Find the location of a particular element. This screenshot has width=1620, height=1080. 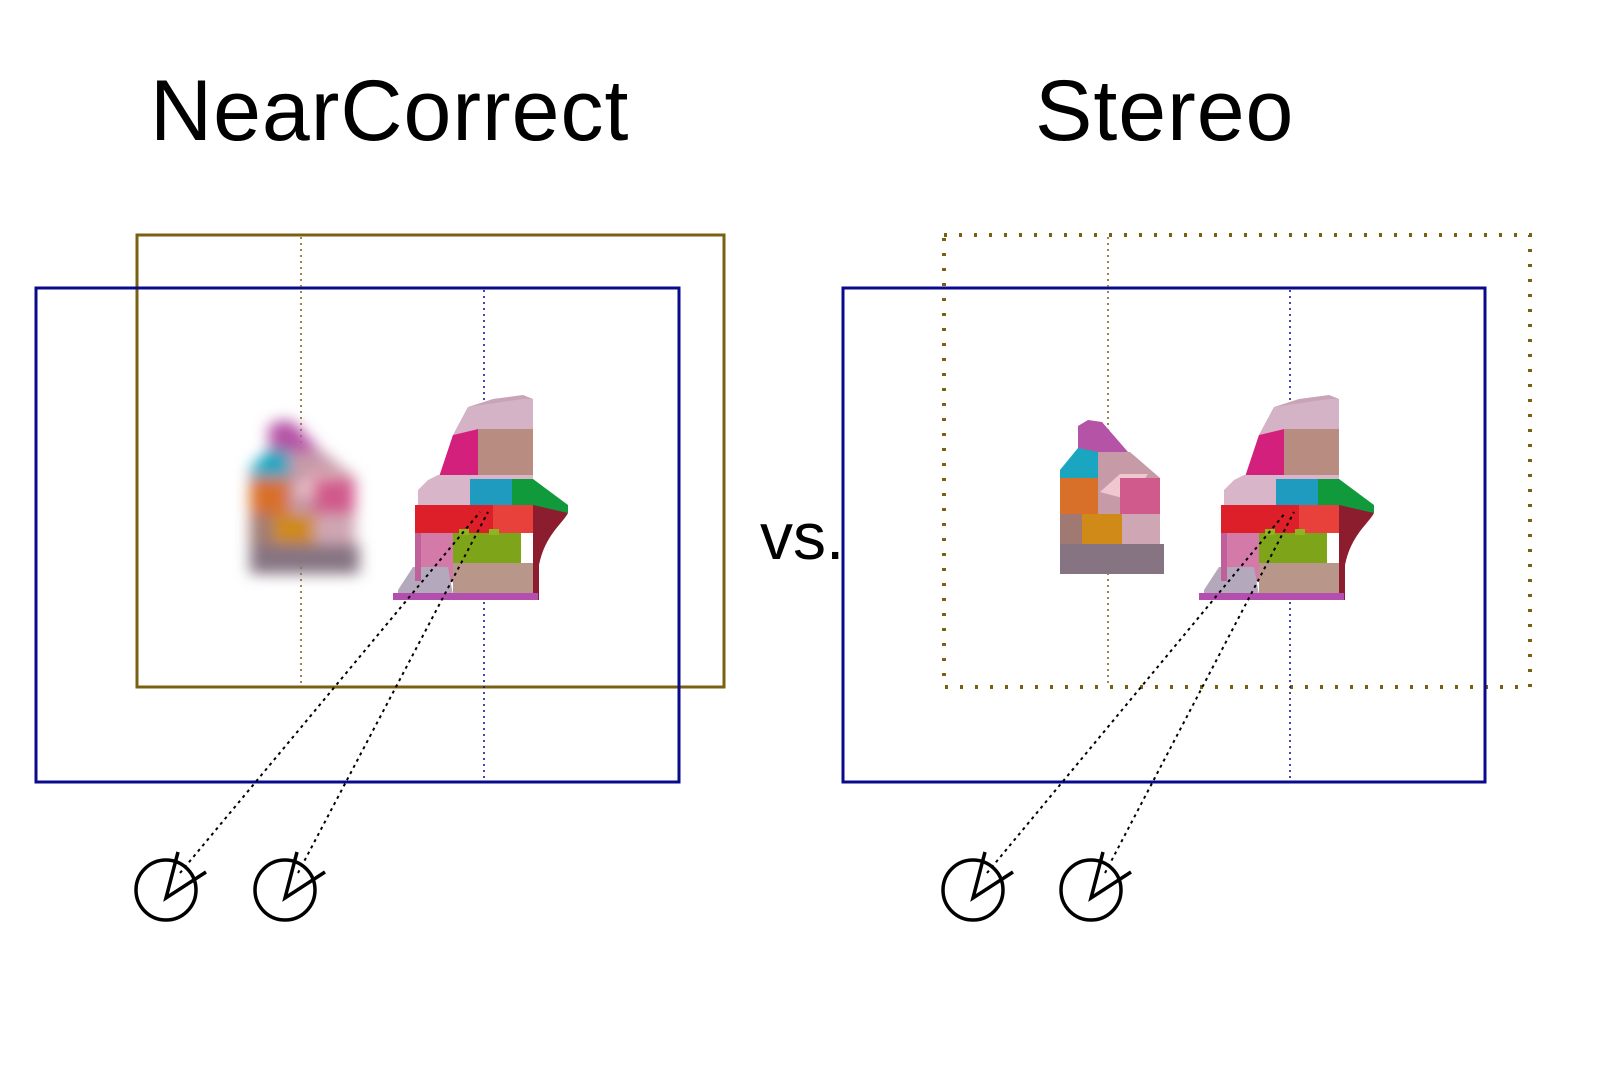

sharp-far-object is located at coordinates (1112, 497).